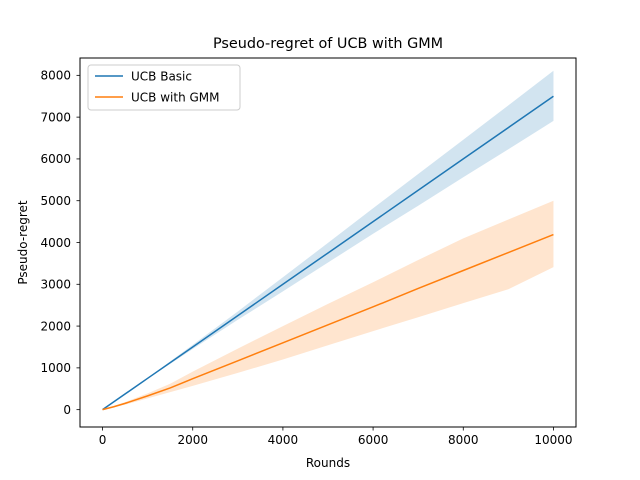 This screenshot has height=480, width=640. Describe the element at coordinates (283, 440) in the screenshot. I see `x-tick-label: 4000` at that location.